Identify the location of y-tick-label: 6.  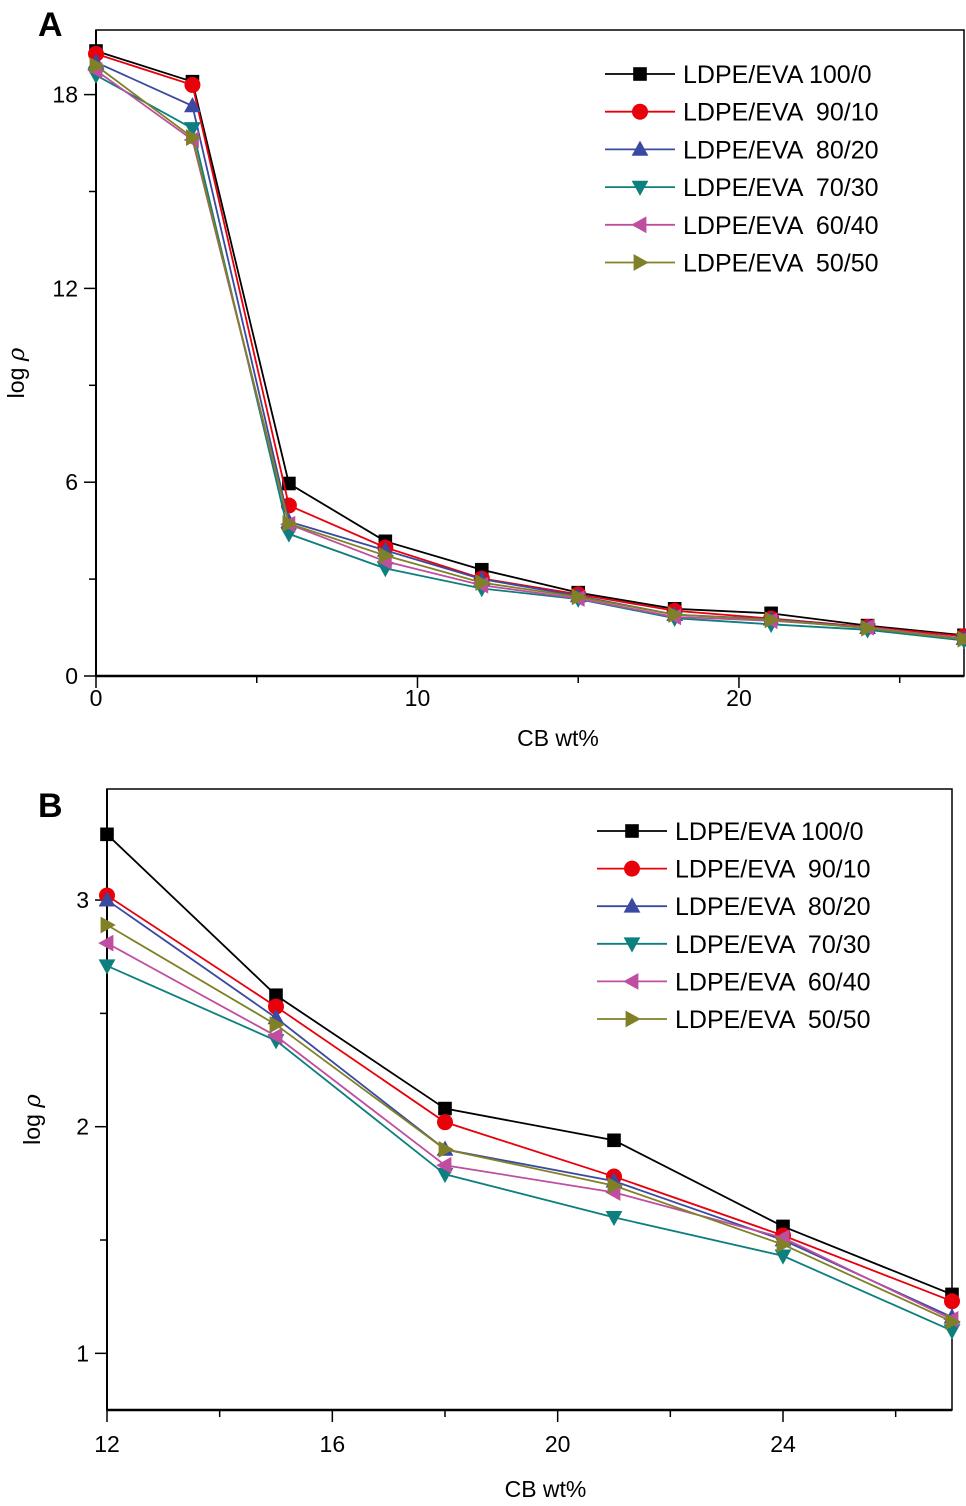
(71, 482).